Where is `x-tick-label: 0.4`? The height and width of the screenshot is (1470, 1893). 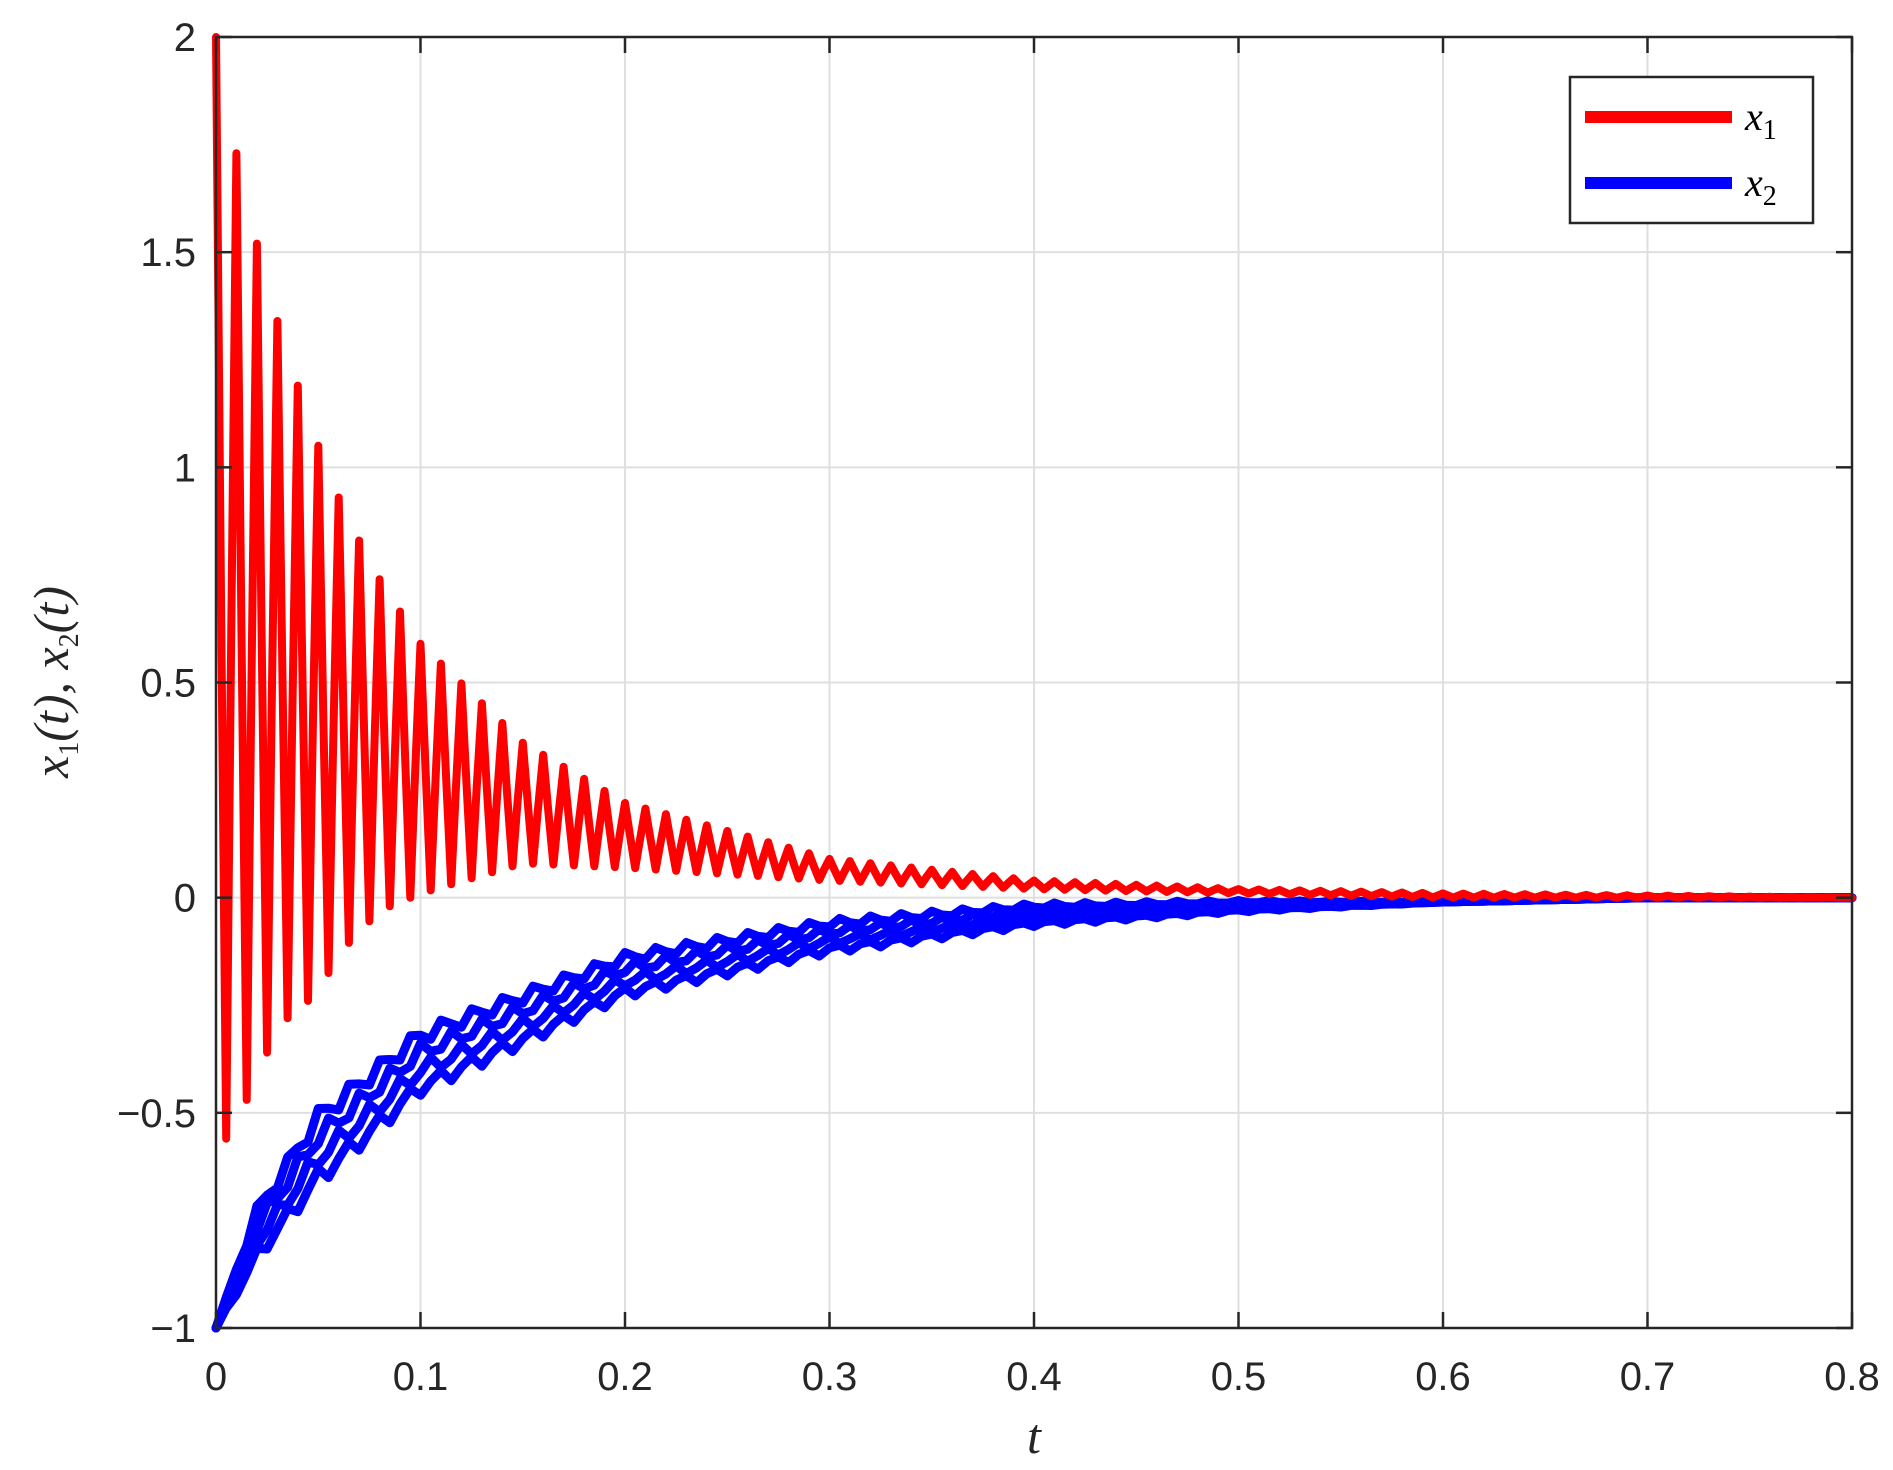 x-tick-label: 0.4 is located at coordinates (1034, 1377).